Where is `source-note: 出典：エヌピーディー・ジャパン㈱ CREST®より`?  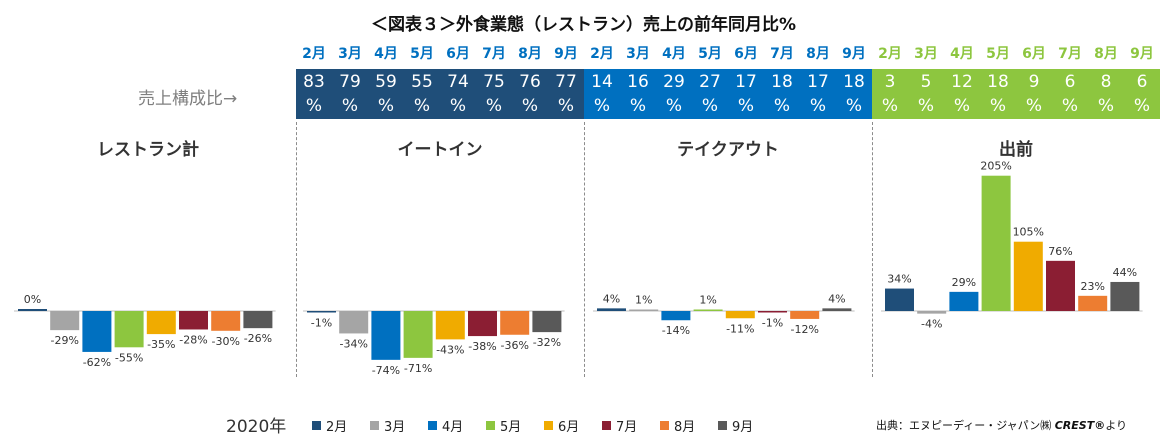 source-note: 出典：エヌピーディー・ジャパン㈱ CREST®より is located at coordinates (1001, 425).